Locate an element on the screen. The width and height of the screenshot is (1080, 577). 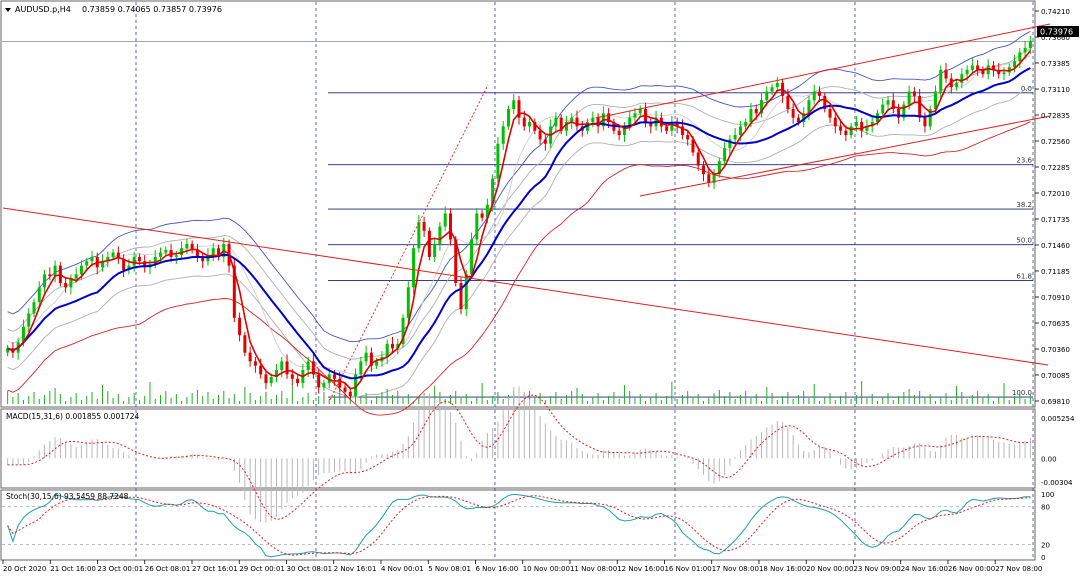
time-tick-label: 21 Oct 16:00 is located at coordinates (73, 569).